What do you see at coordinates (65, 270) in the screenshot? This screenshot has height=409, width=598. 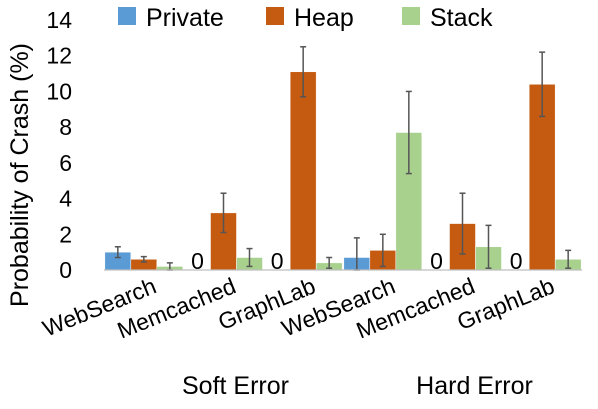 I see `y-tick-label: 0` at bounding box center [65, 270].